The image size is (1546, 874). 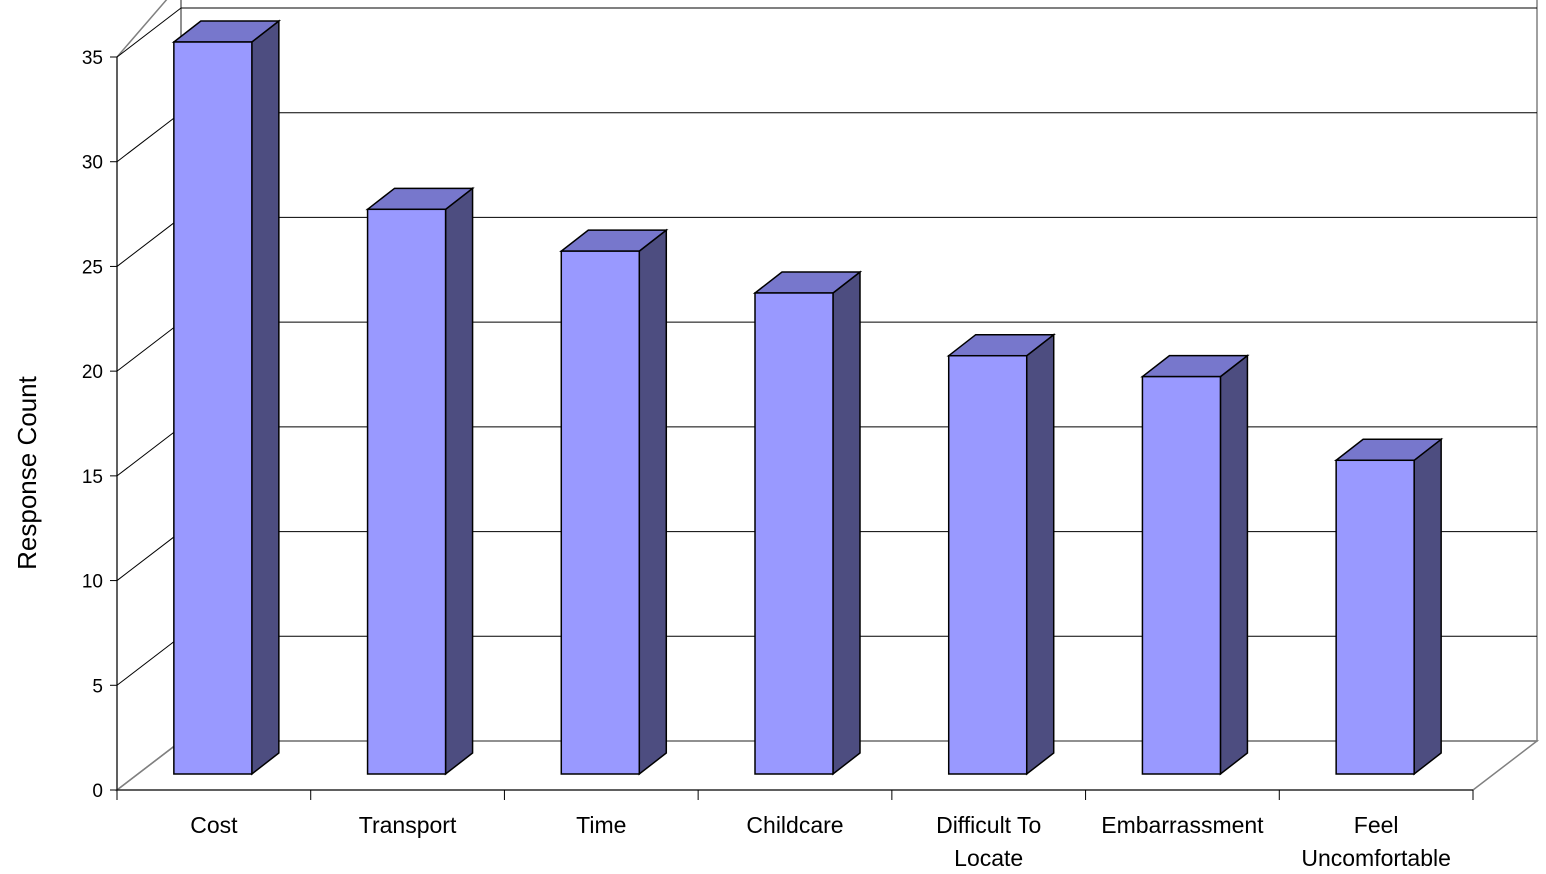 What do you see at coordinates (92, 372) in the screenshot?
I see `y-tick-label: 20` at bounding box center [92, 372].